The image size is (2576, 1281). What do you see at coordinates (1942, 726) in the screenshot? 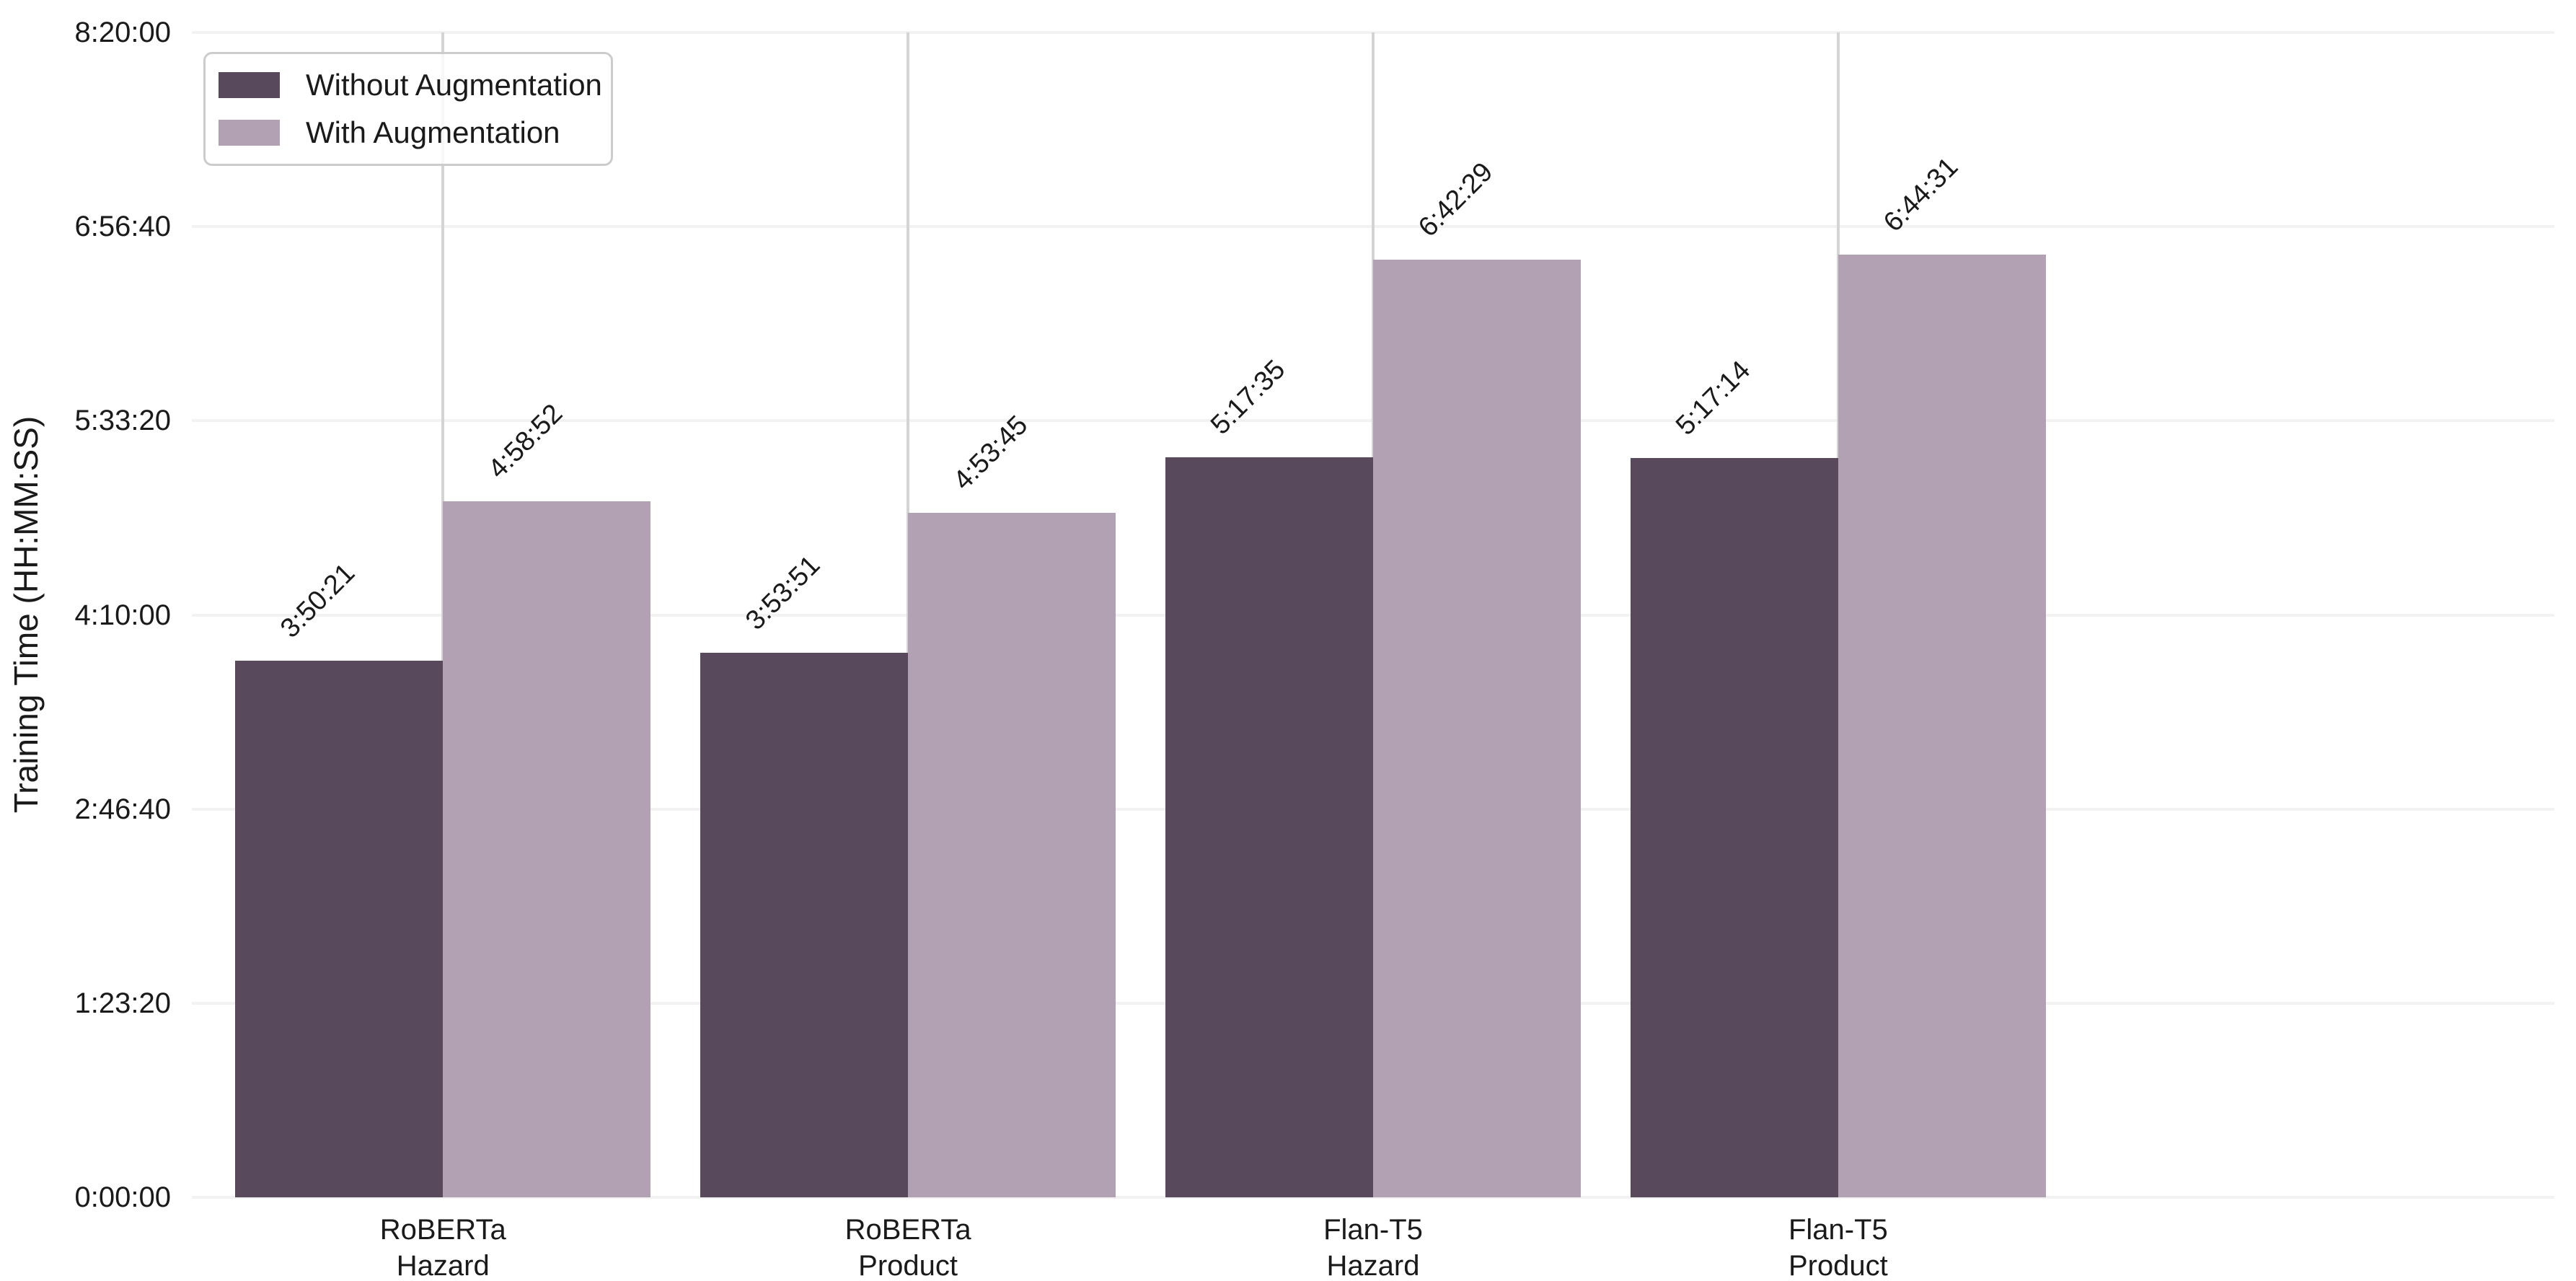
I see `bar-Flan-T5-Product-with-augmentation` at bounding box center [1942, 726].